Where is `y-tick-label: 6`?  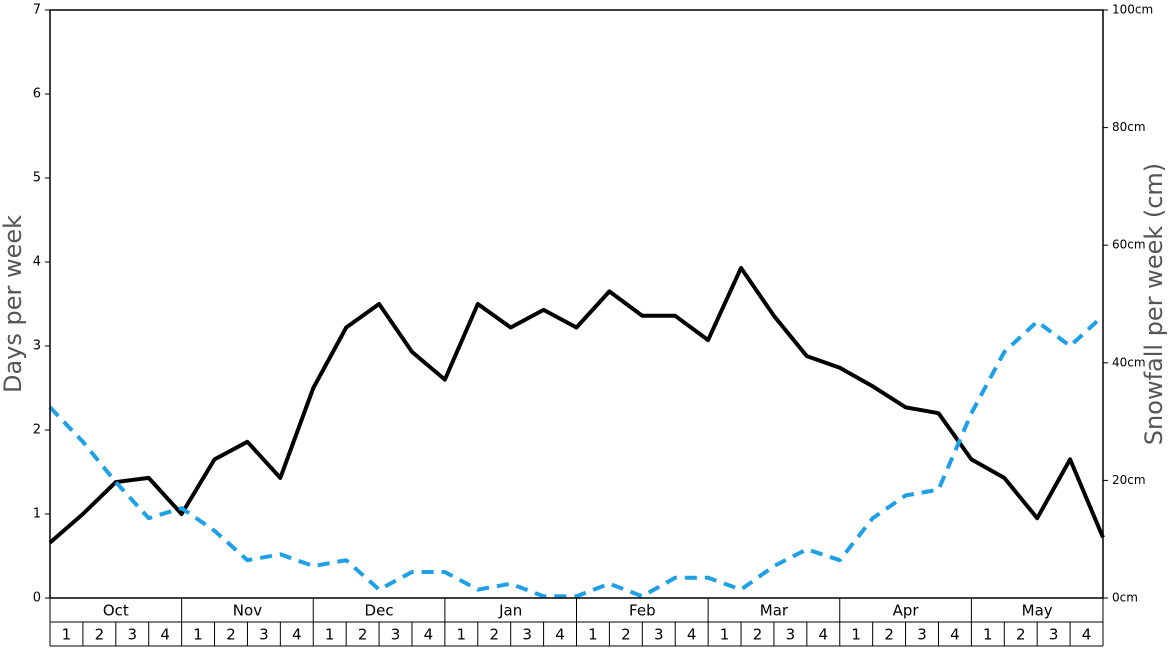
y-tick-label: 6 is located at coordinates (37, 94).